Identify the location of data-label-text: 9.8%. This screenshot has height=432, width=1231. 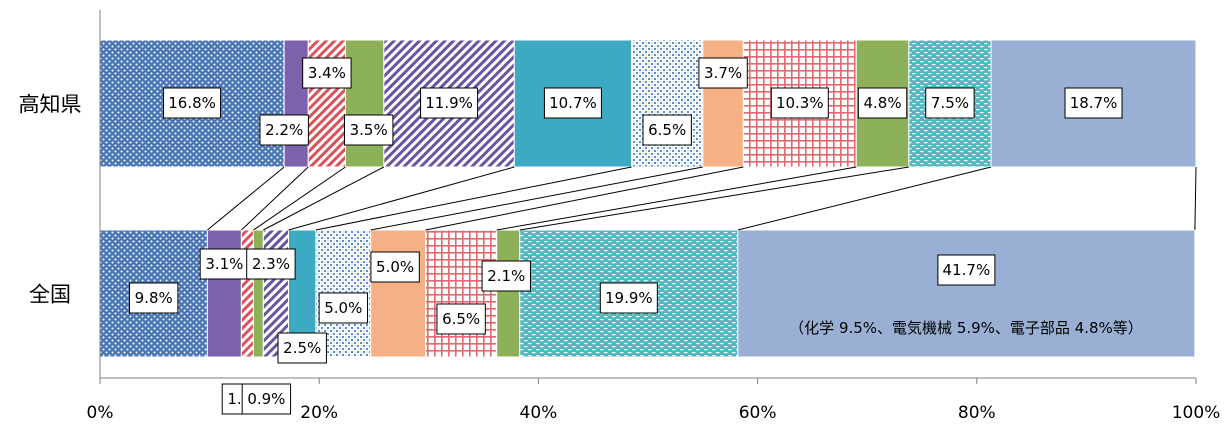
(154, 298).